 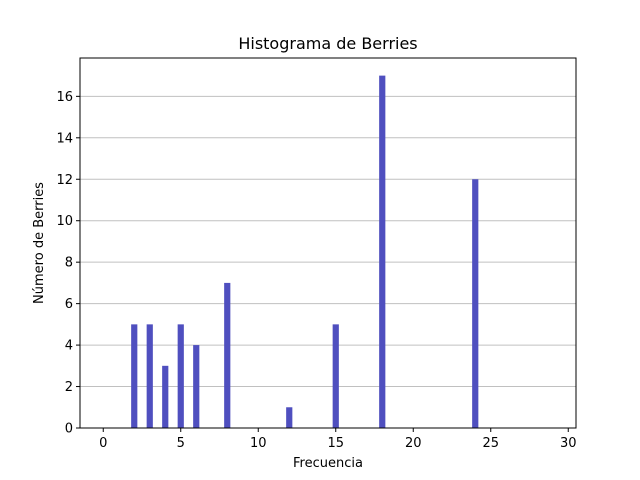 What do you see at coordinates (64, 221) in the screenshot?
I see `y-tick-label: 10` at bounding box center [64, 221].